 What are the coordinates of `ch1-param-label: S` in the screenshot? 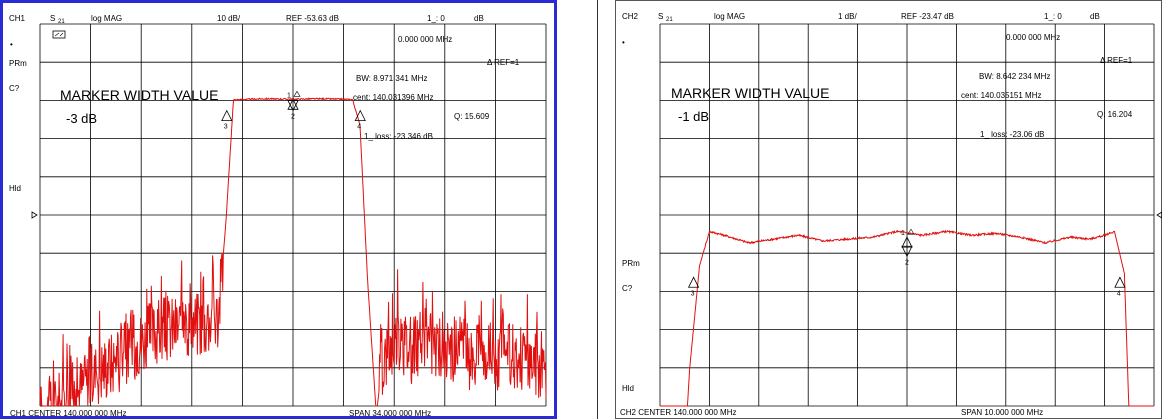 It's located at (53, 18).